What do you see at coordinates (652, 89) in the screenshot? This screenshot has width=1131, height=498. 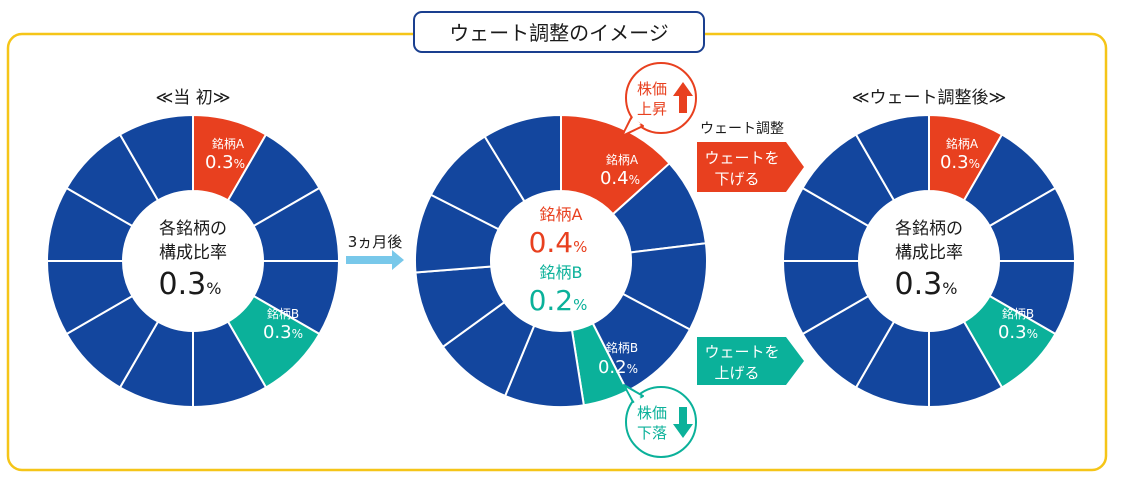 I see `price-up-line1: 株価` at bounding box center [652, 89].